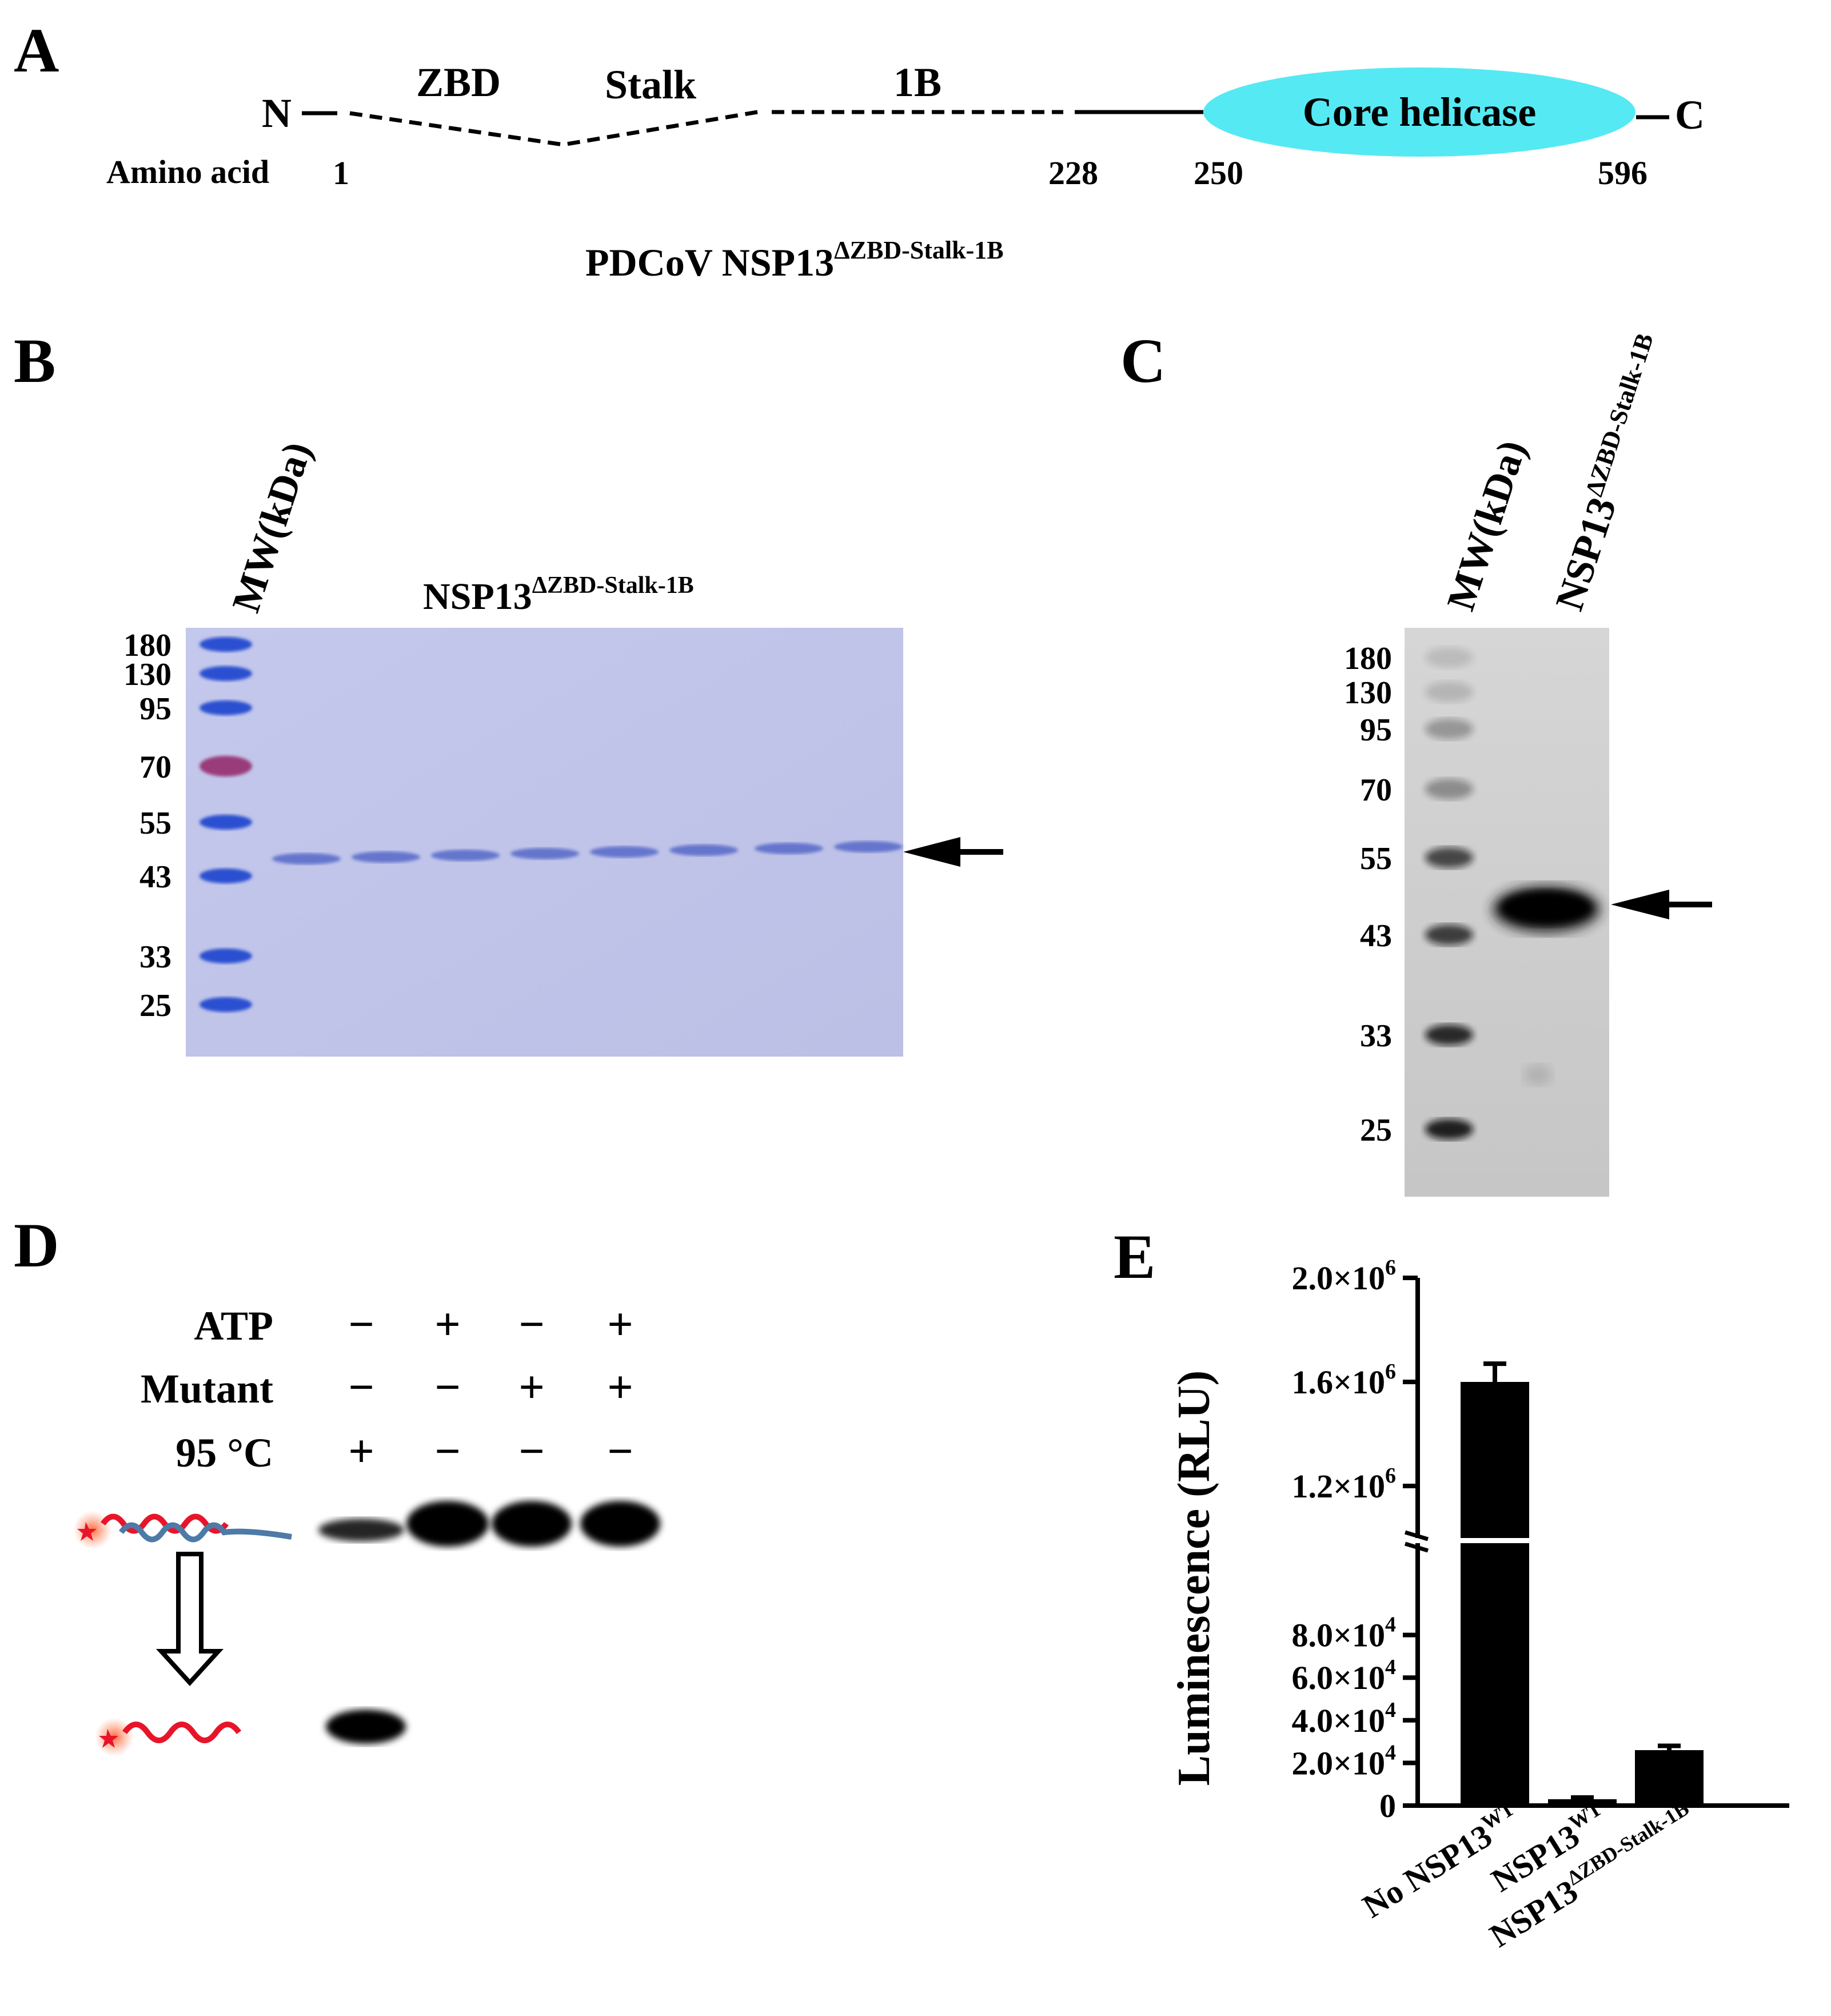 This screenshot has height=2016, width=1831. I want to click on deleted-zbd-stalk-dashed, so click(553, 128).